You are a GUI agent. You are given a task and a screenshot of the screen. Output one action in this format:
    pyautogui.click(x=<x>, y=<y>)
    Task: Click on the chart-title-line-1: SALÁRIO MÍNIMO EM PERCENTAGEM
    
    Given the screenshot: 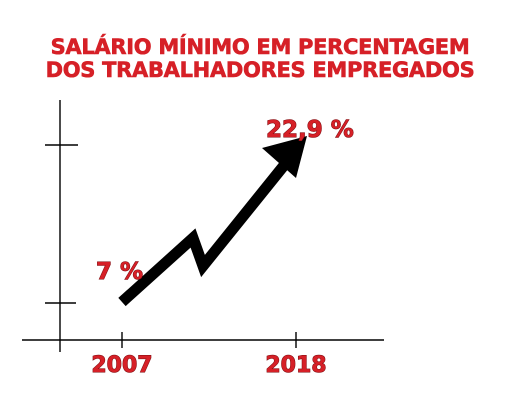 What is the action you would take?
    pyautogui.click(x=260, y=47)
    